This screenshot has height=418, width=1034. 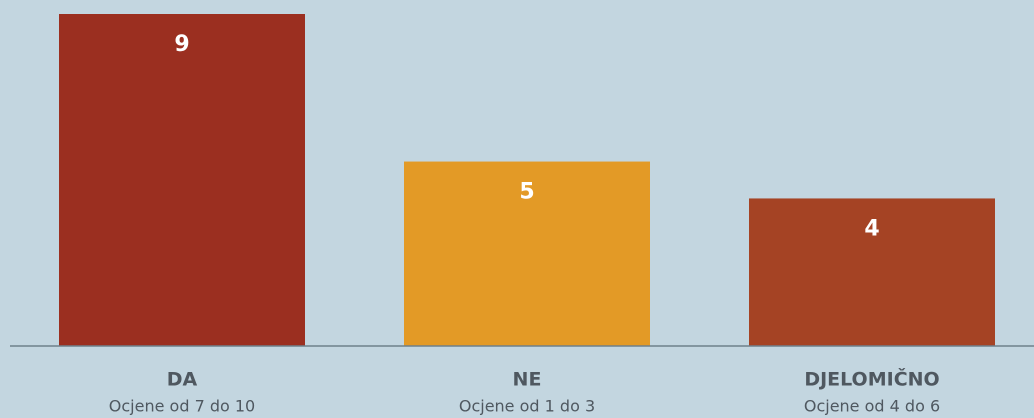 I want to click on x-tick-sublabel: Ocjene od 7 do 10, so click(x=182, y=406).